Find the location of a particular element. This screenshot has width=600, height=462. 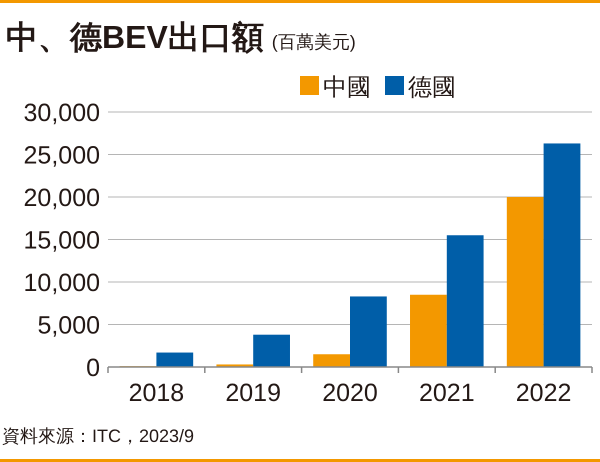

x-tick-label: 2018 is located at coordinates (156, 393).